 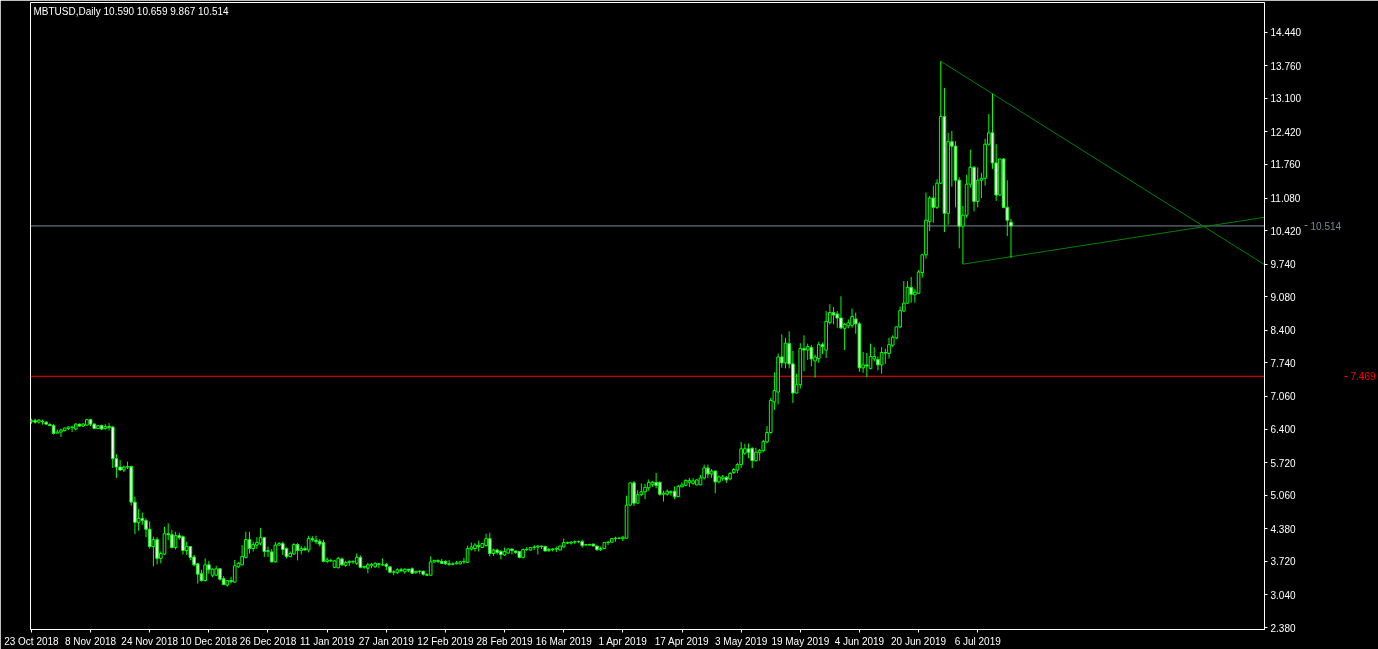 I want to click on y-tick-label: 9.080, so click(x=1283, y=297).